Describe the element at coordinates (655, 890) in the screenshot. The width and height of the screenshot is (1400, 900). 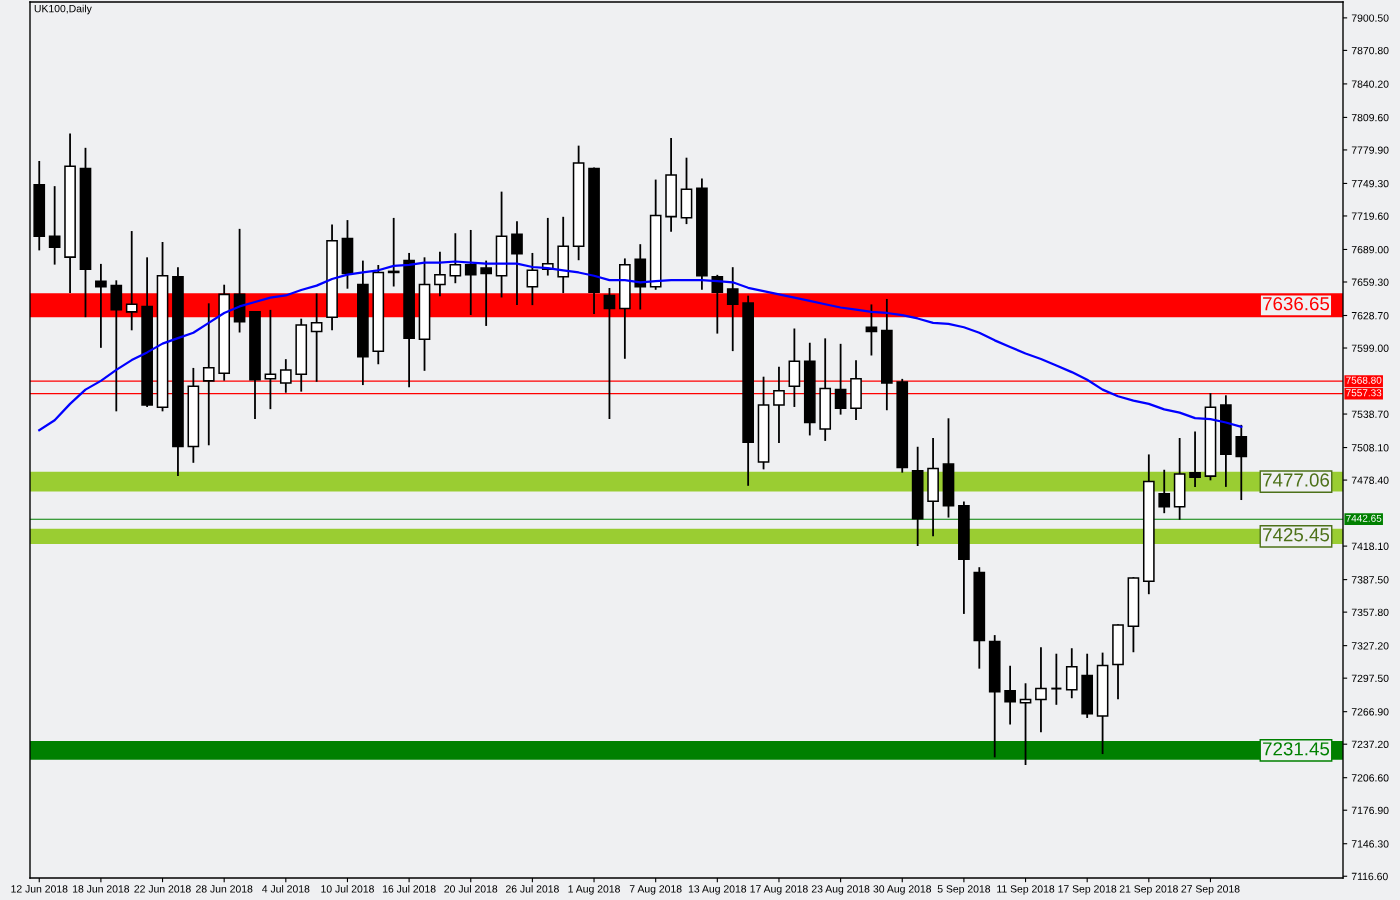
I see `x-tick-label: 7 Aug 2018` at that location.